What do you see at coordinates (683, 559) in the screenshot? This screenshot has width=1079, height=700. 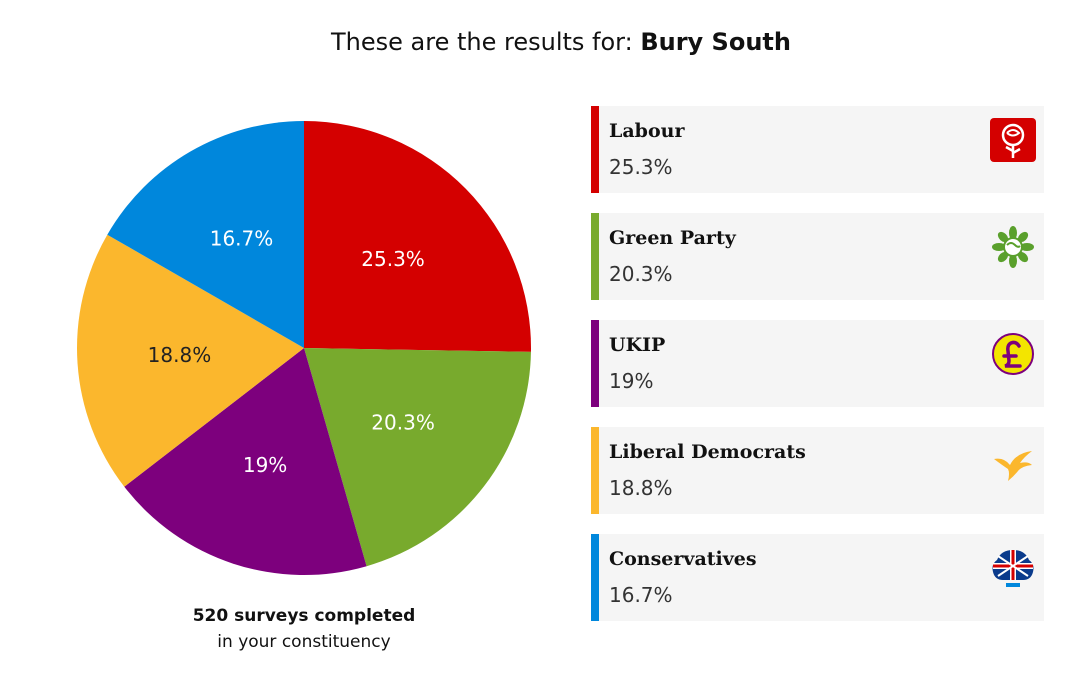 I see `legend-party-name: Conservatives` at bounding box center [683, 559].